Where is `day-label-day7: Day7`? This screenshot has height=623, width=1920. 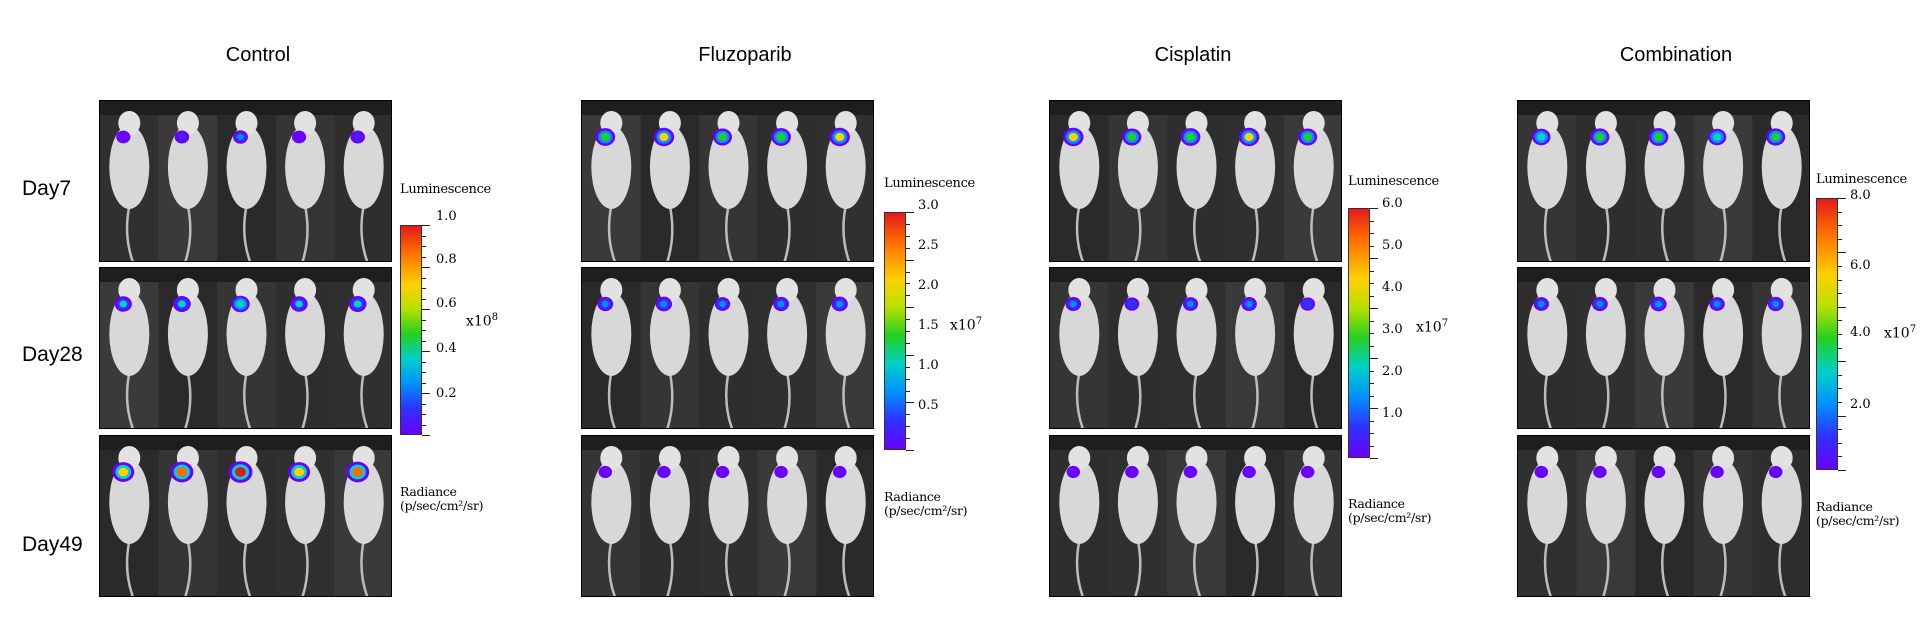 day-label-day7: Day7 is located at coordinates (47, 188).